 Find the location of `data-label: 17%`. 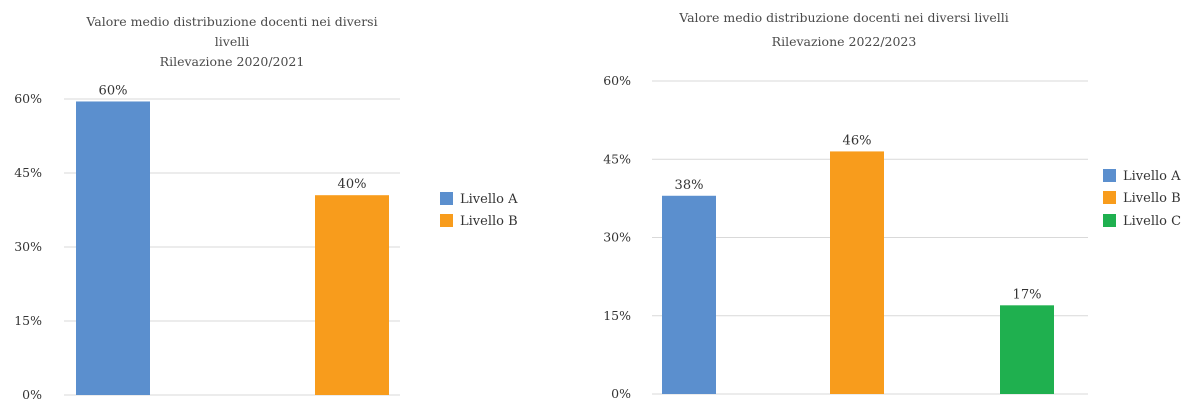

data-label: 17% is located at coordinates (1027, 294).